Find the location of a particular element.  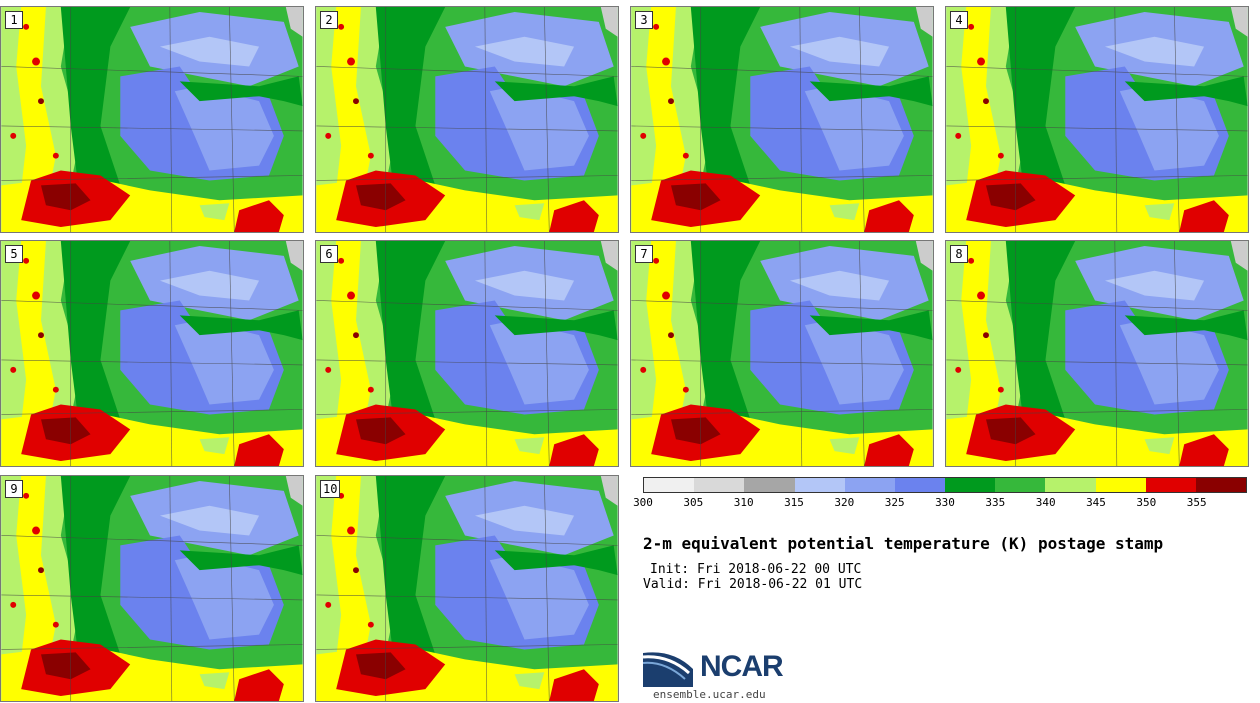

ncar-url: ensemble.ucar.edu is located at coordinates (709, 694).